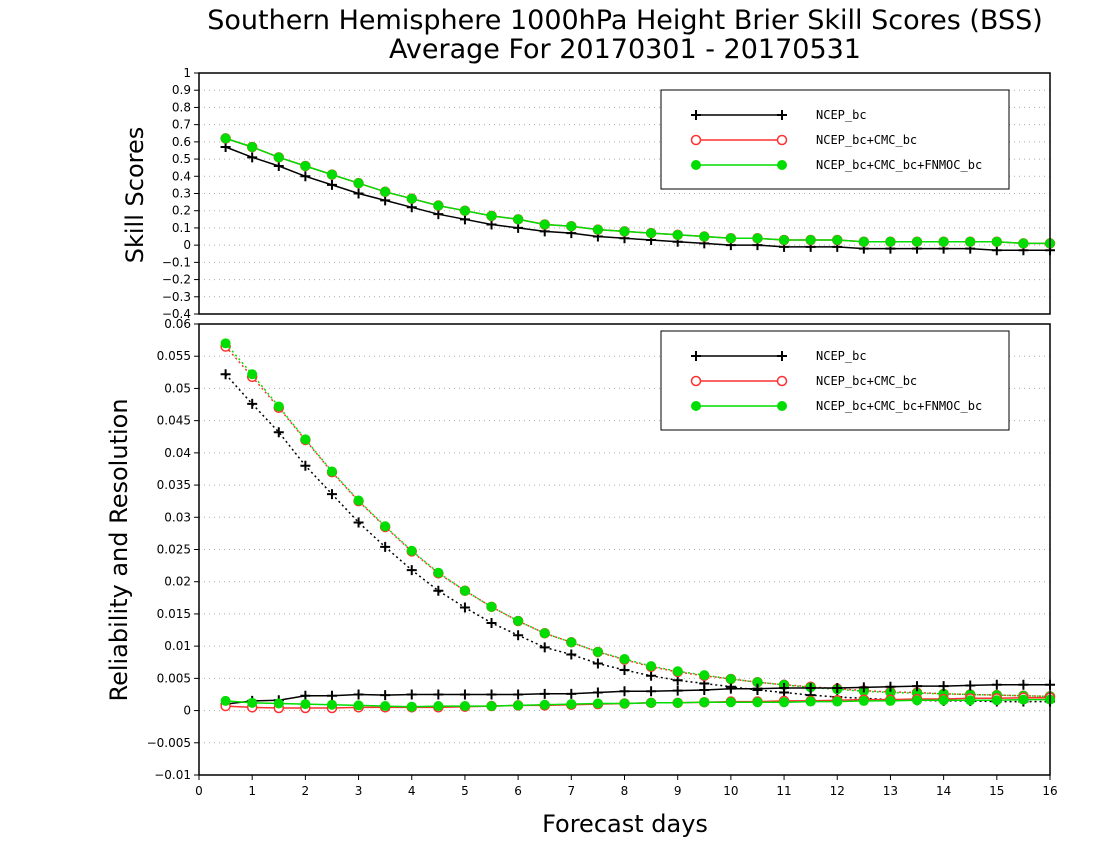 This screenshot has width=1100, height=850. Describe the element at coordinates (177, 582) in the screenshot. I see `y-tick-label: 0.02` at that location.